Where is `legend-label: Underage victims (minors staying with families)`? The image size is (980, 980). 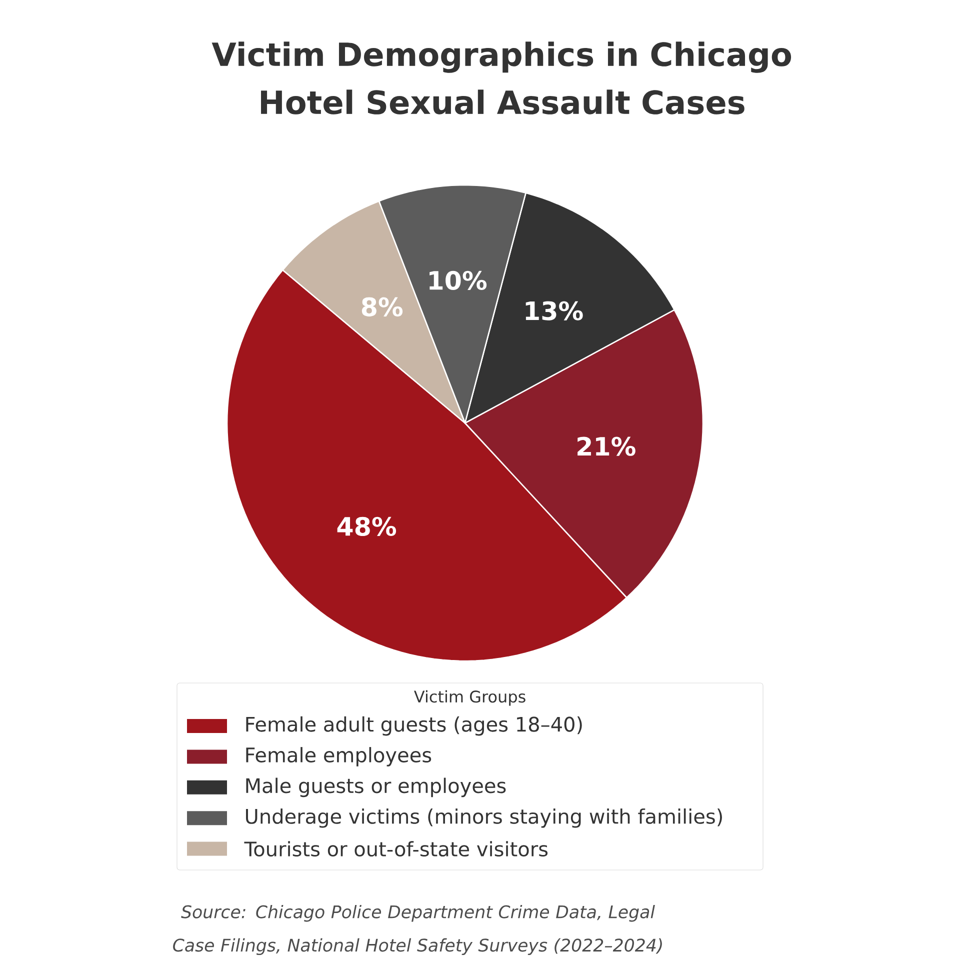
legend-label: Underage victims (minors staying with families) is located at coordinates (484, 818).